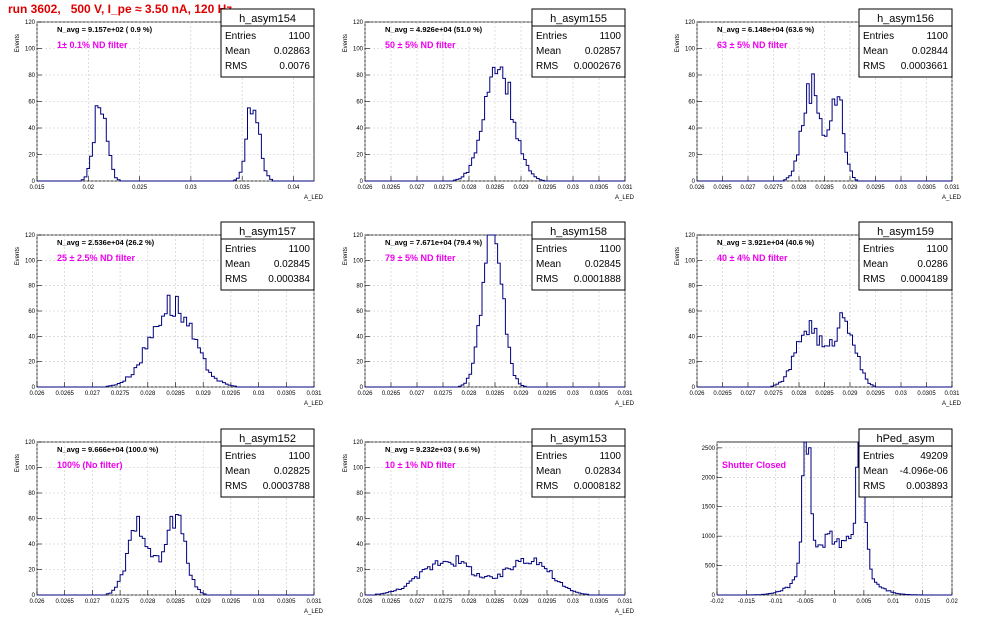  I want to click on y-tick-label: 2500, so click(709, 449).